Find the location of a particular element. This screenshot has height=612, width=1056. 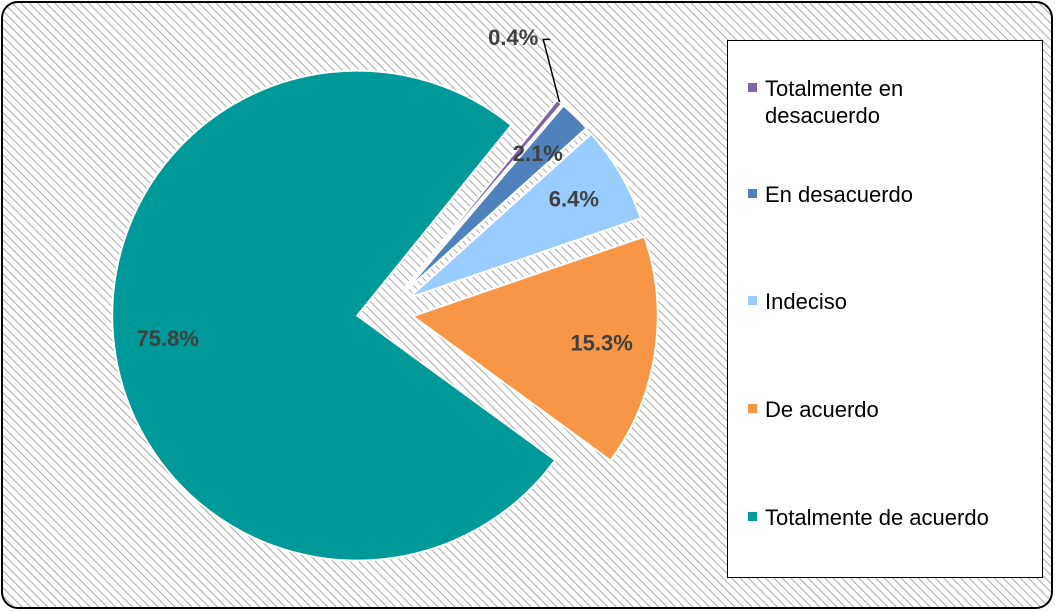

legend-label: En desacuerdo is located at coordinates (839, 194).